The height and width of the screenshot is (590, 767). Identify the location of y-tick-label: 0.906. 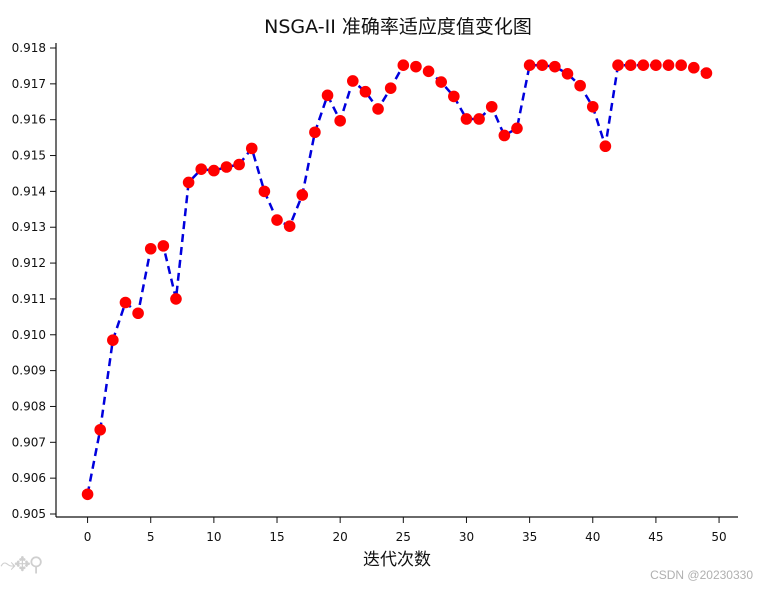
(29, 478).